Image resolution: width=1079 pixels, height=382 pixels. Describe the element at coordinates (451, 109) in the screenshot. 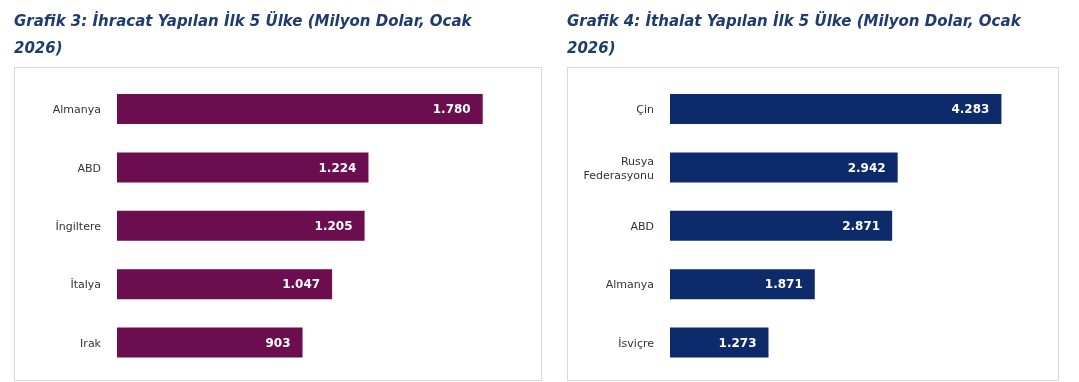

I see `data-label: 1.780` at that location.